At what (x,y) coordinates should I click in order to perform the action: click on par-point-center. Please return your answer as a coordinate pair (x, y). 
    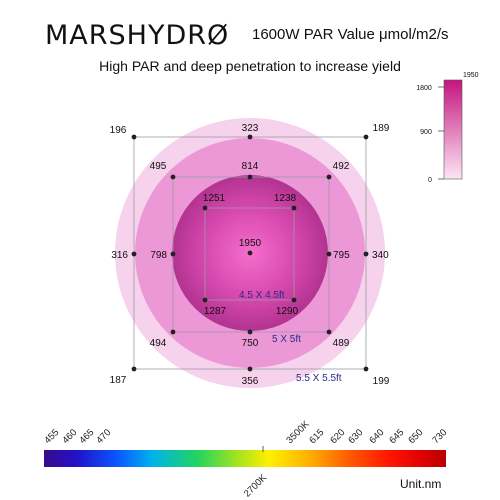
    Looking at the image, I should click on (250, 253).